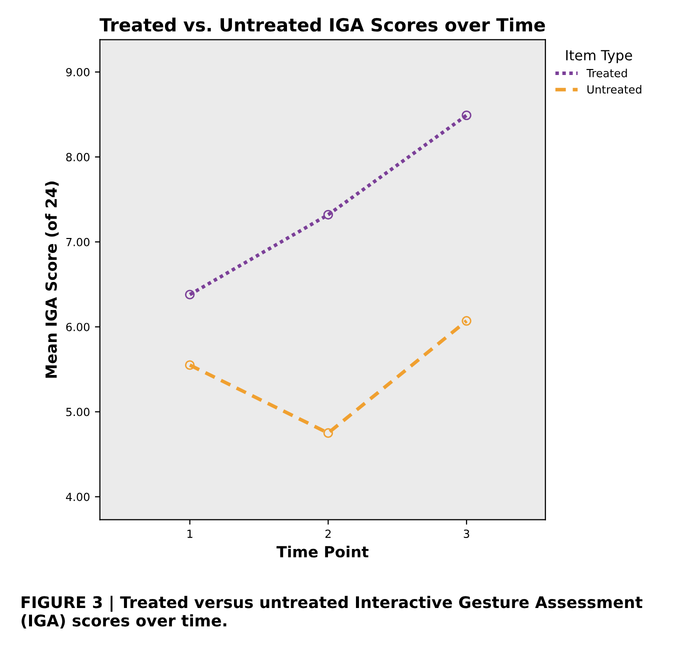 The width and height of the screenshot is (675, 662). Describe the element at coordinates (328, 534) in the screenshot. I see `x-tick-label: 2` at that location.